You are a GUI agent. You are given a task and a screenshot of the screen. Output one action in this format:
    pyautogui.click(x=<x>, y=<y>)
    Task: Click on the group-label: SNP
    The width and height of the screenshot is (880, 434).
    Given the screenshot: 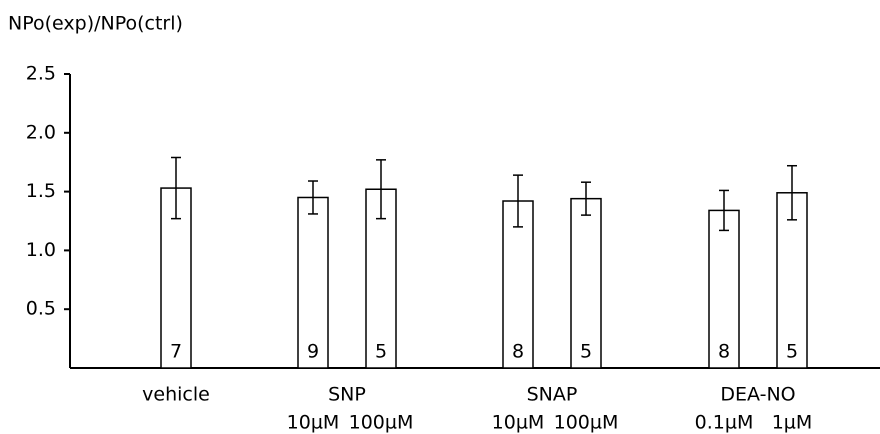 What is the action you would take?
    pyautogui.click(x=347, y=395)
    